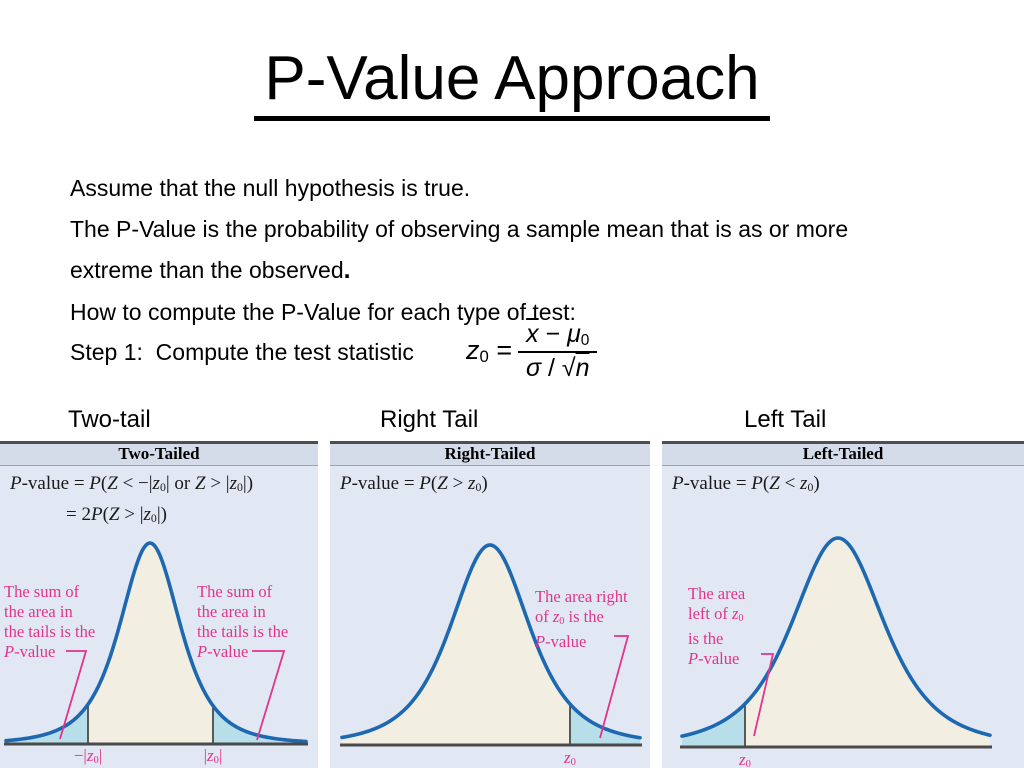 The image size is (1024, 768). What do you see at coordinates (581, 619) in the screenshot?
I see `annotation-right-tail: The area right of z0 is the P-value` at bounding box center [581, 619].